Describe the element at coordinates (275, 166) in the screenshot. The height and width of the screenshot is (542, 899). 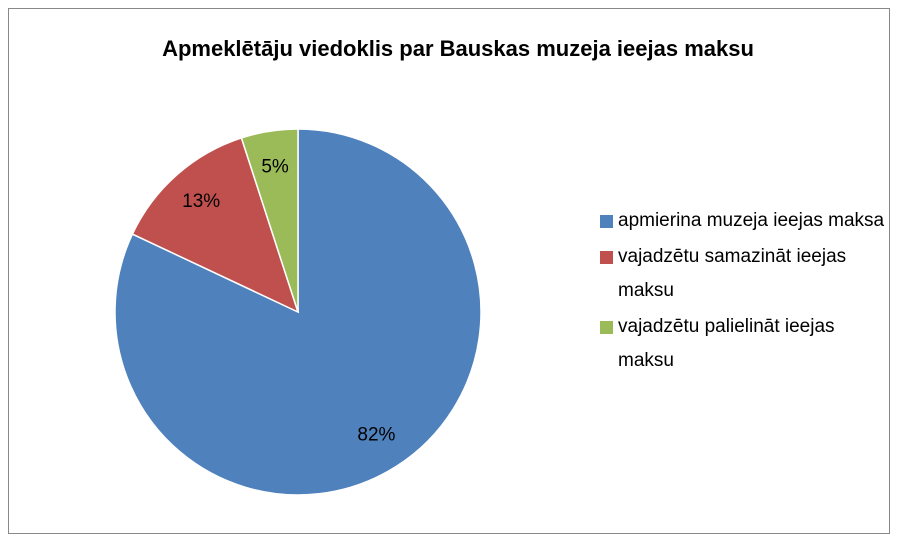
I see `data-label: 5%` at that location.